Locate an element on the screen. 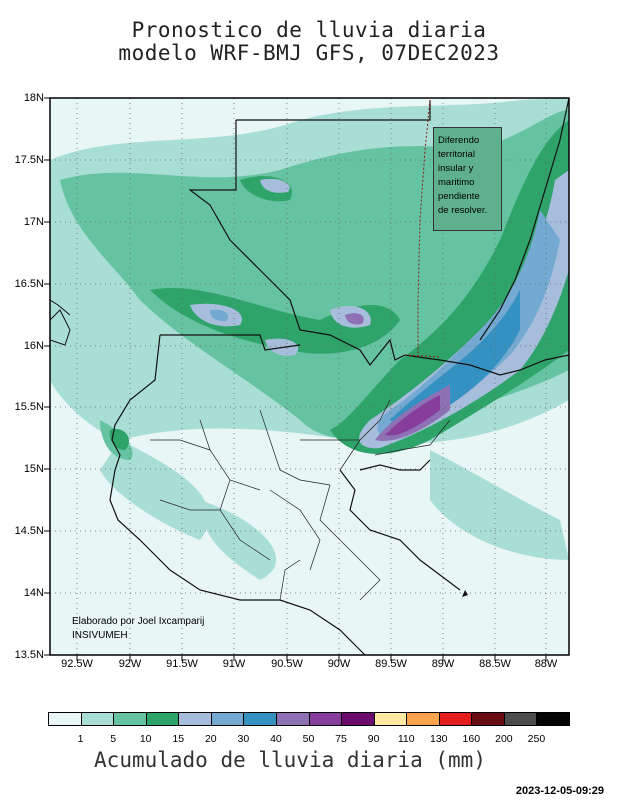 Image resolution: width=618 pixels, height=800 pixels. colorbar-tick-label: 130 is located at coordinates (438, 739).